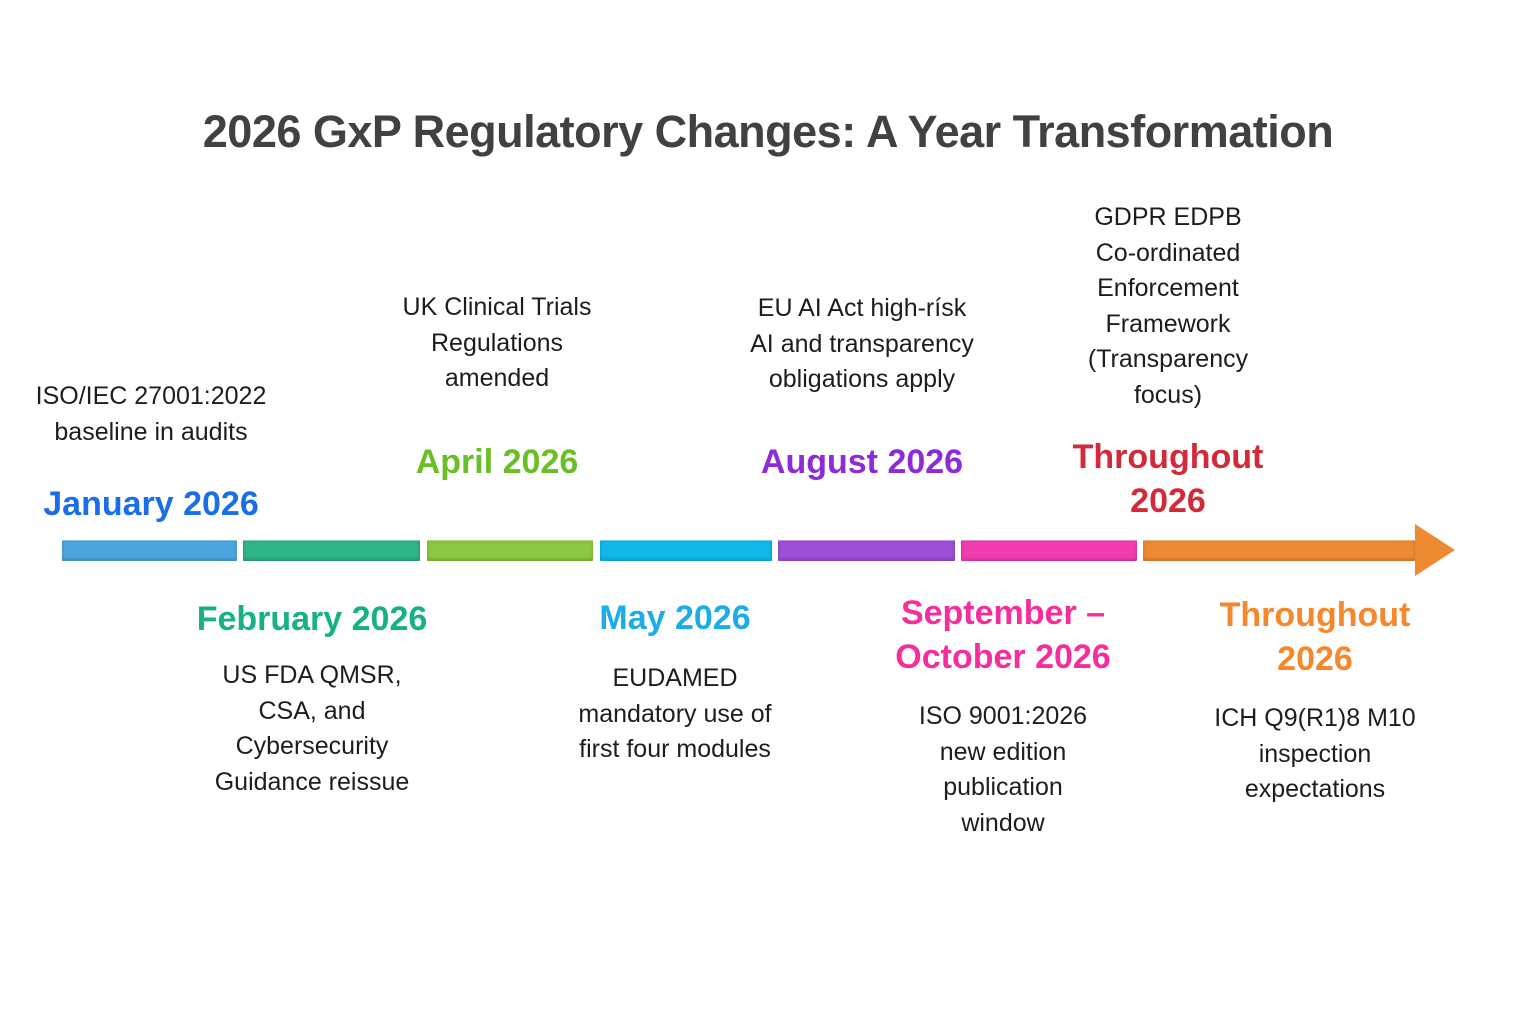 The image size is (1536, 1024). I want to click on event-september-october-label: September – October 2026, so click(1003, 635).